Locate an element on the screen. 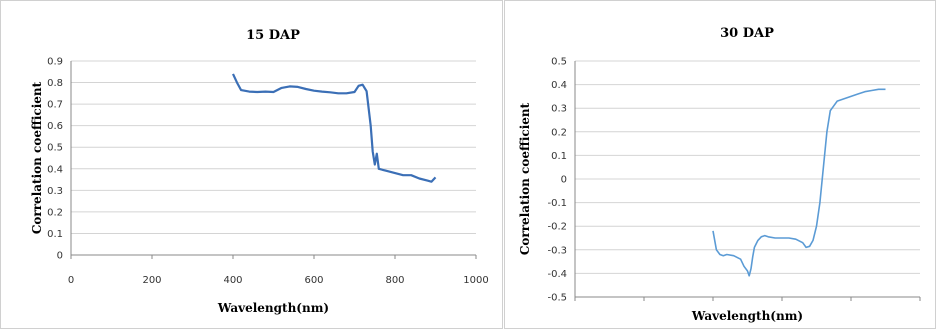  y-tick-label: 0.8 is located at coordinates (55, 83).